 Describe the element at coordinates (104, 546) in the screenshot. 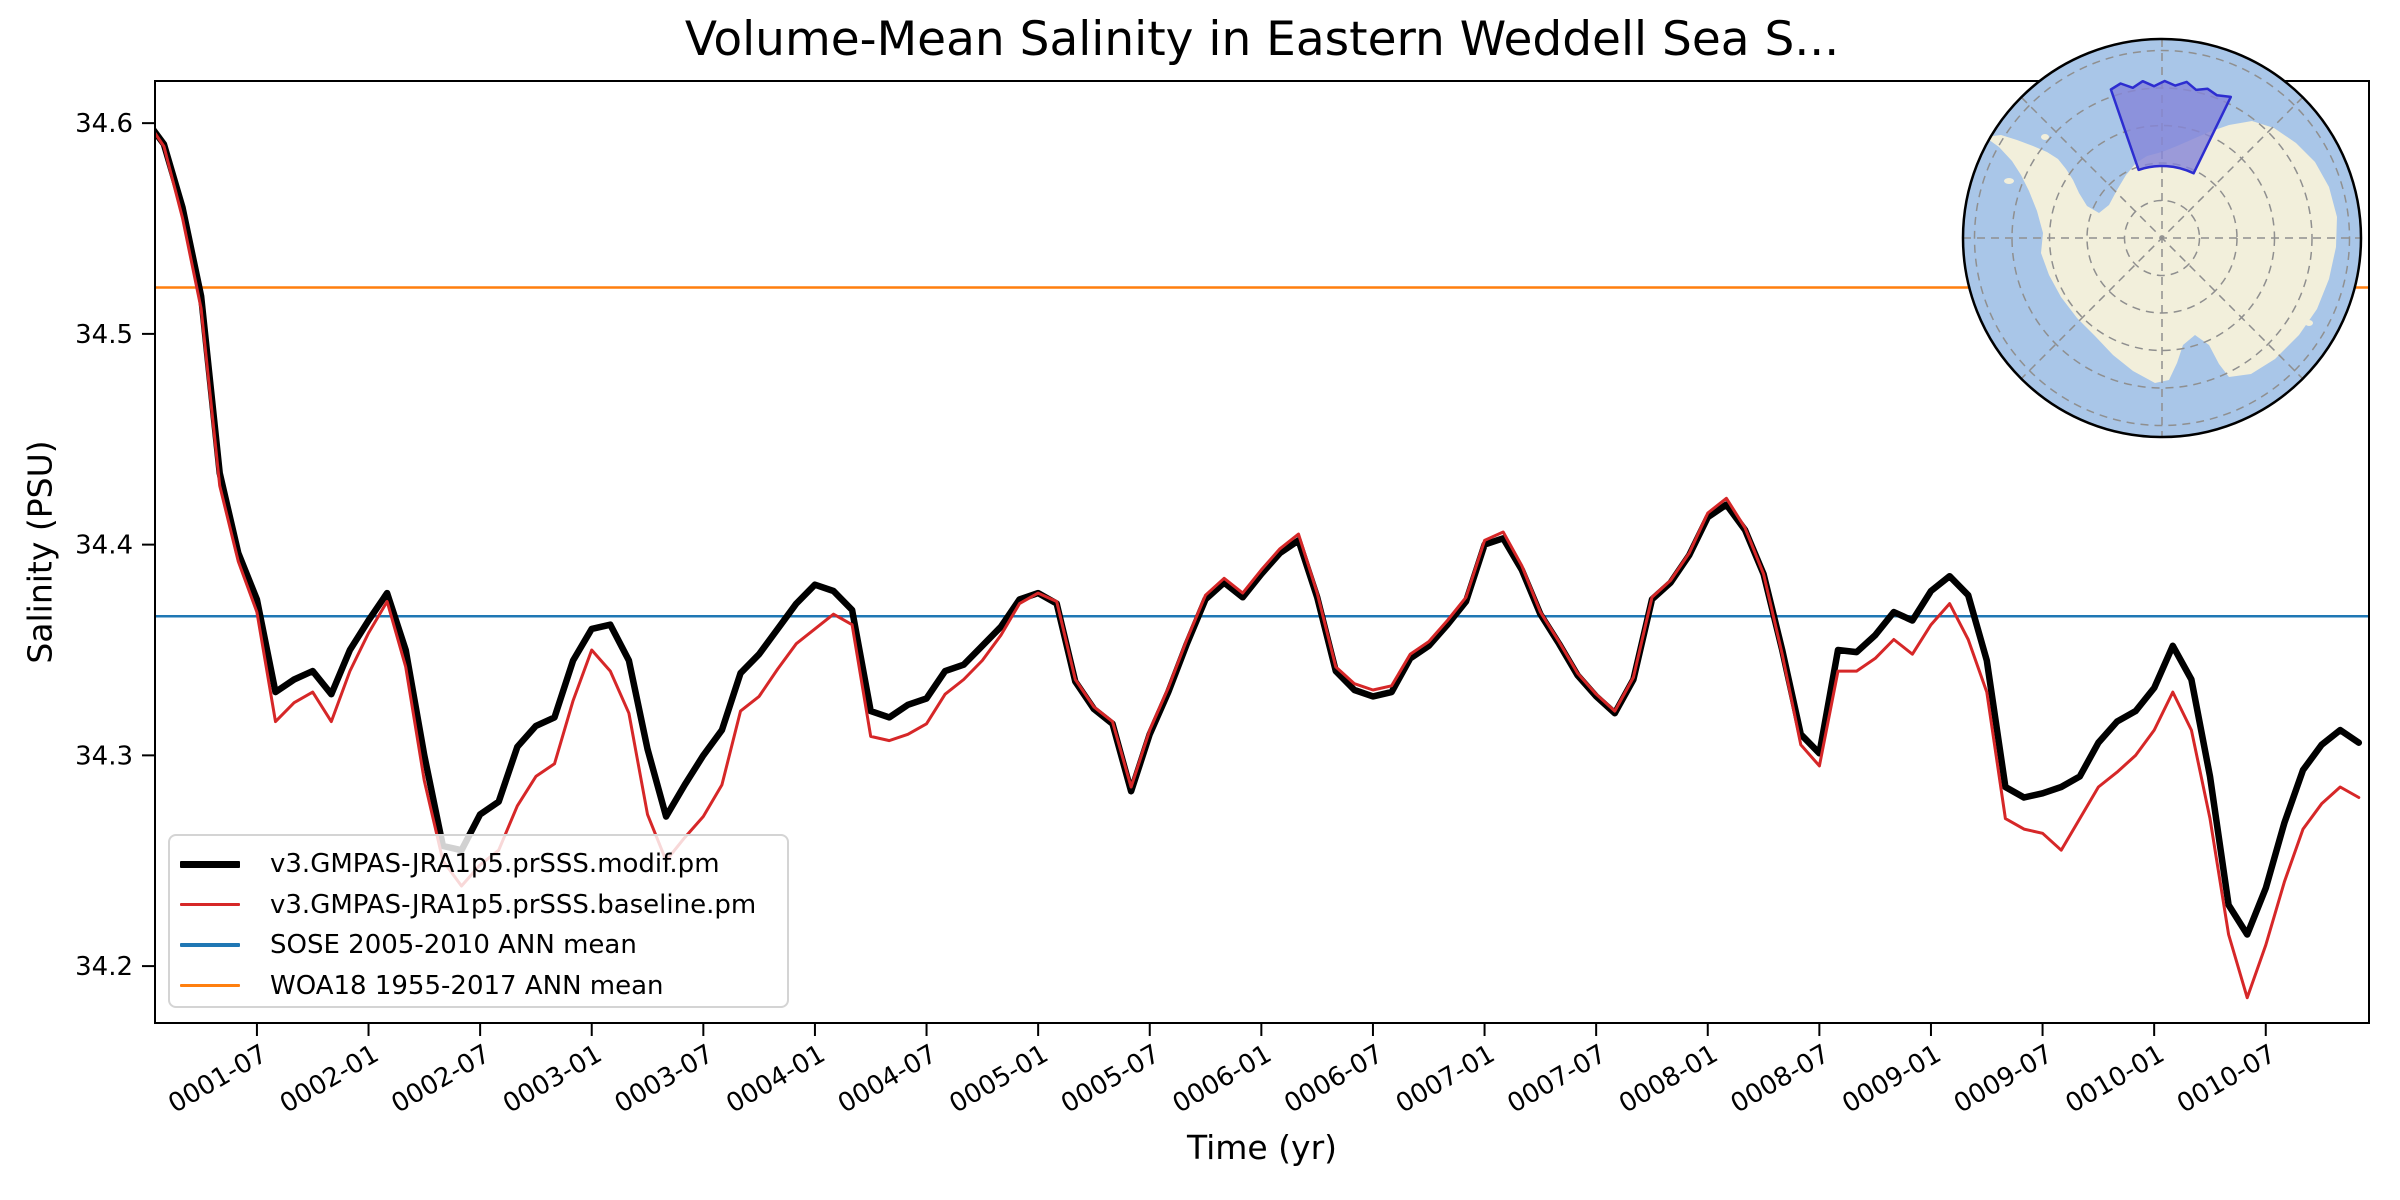

I see `y-tick-label: 34.4` at that location.